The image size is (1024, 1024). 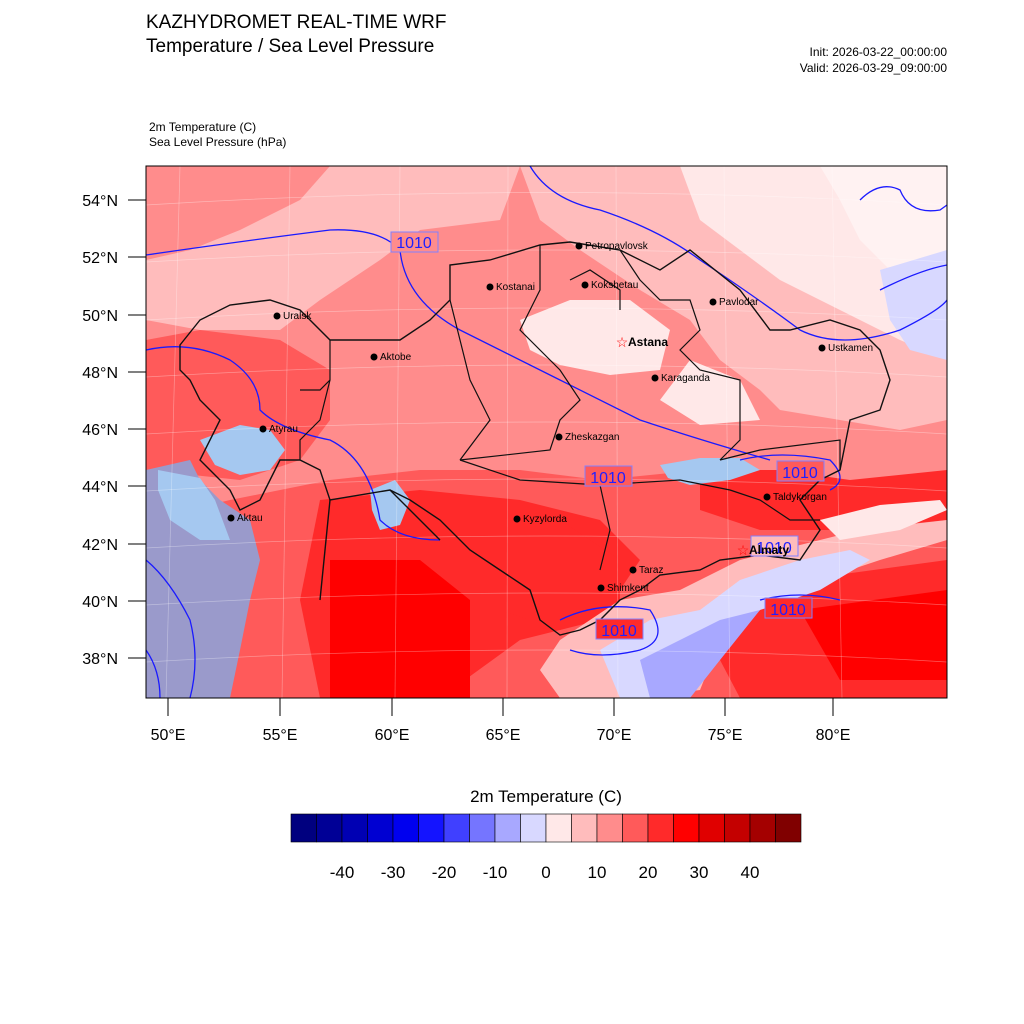 What do you see at coordinates (800, 497) in the screenshot?
I see `svg-text: Taldykorgan` at bounding box center [800, 497].